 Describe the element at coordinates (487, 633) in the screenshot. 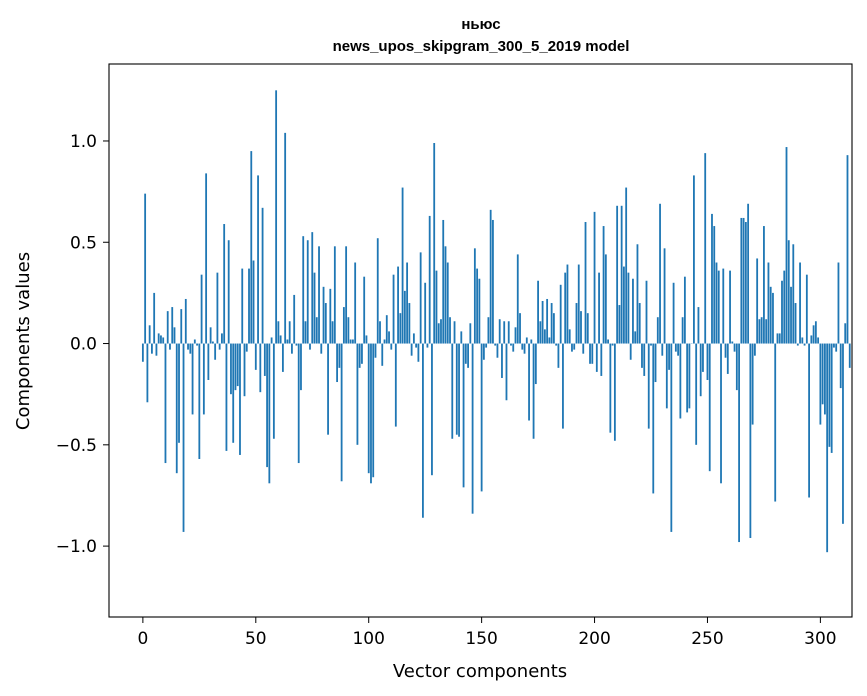

I see `x-axis-ticks: 0 50 100 150 200 250 300` at that location.